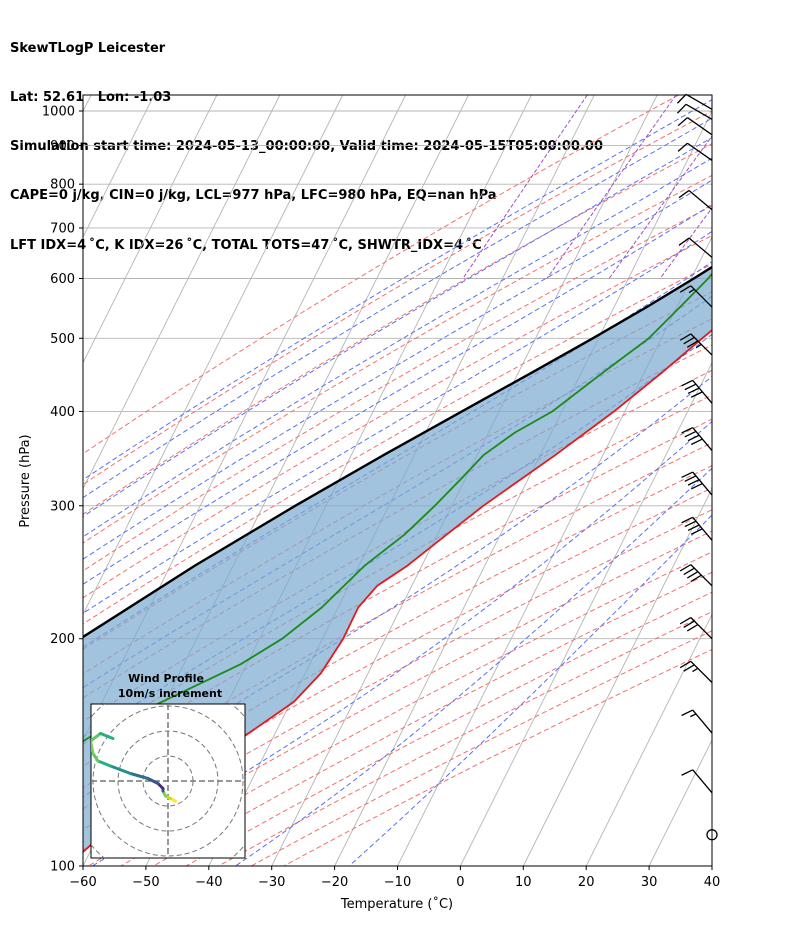 This screenshot has height=937, width=794. Describe the element at coordinates (82, 882) in the screenshot. I see `x-tick-label: −60` at that location.